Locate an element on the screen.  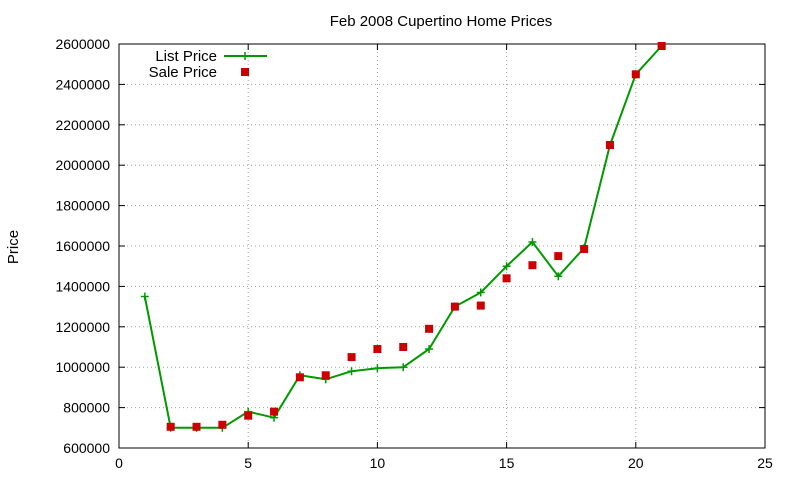
legend-item-list-price: List Price is located at coordinates (211, 56).